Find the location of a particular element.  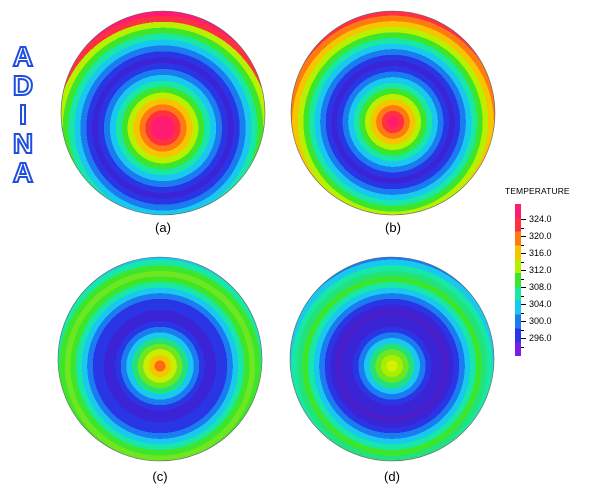

logo-letter-i: I is located at coordinates (23, 114).